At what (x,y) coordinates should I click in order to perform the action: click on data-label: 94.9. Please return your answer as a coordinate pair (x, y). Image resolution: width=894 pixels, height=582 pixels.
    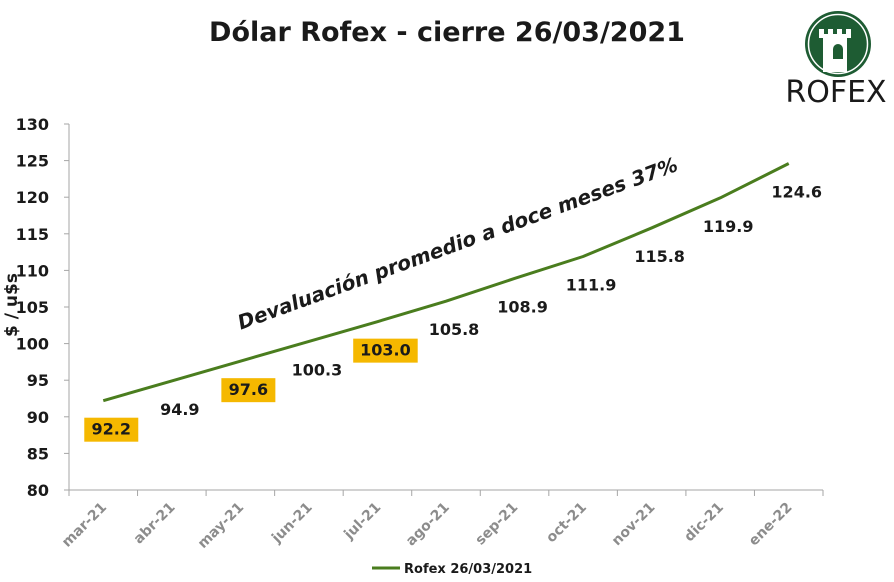
    Looking at the image, I should click on (179, 409).